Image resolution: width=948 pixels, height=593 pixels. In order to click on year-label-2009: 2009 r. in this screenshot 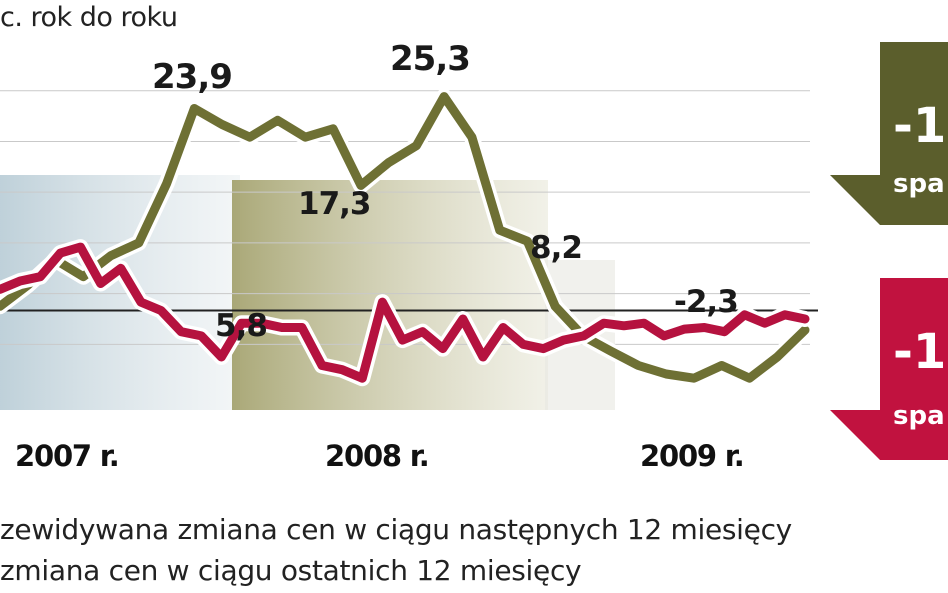, I will do `click(692, 456)`.